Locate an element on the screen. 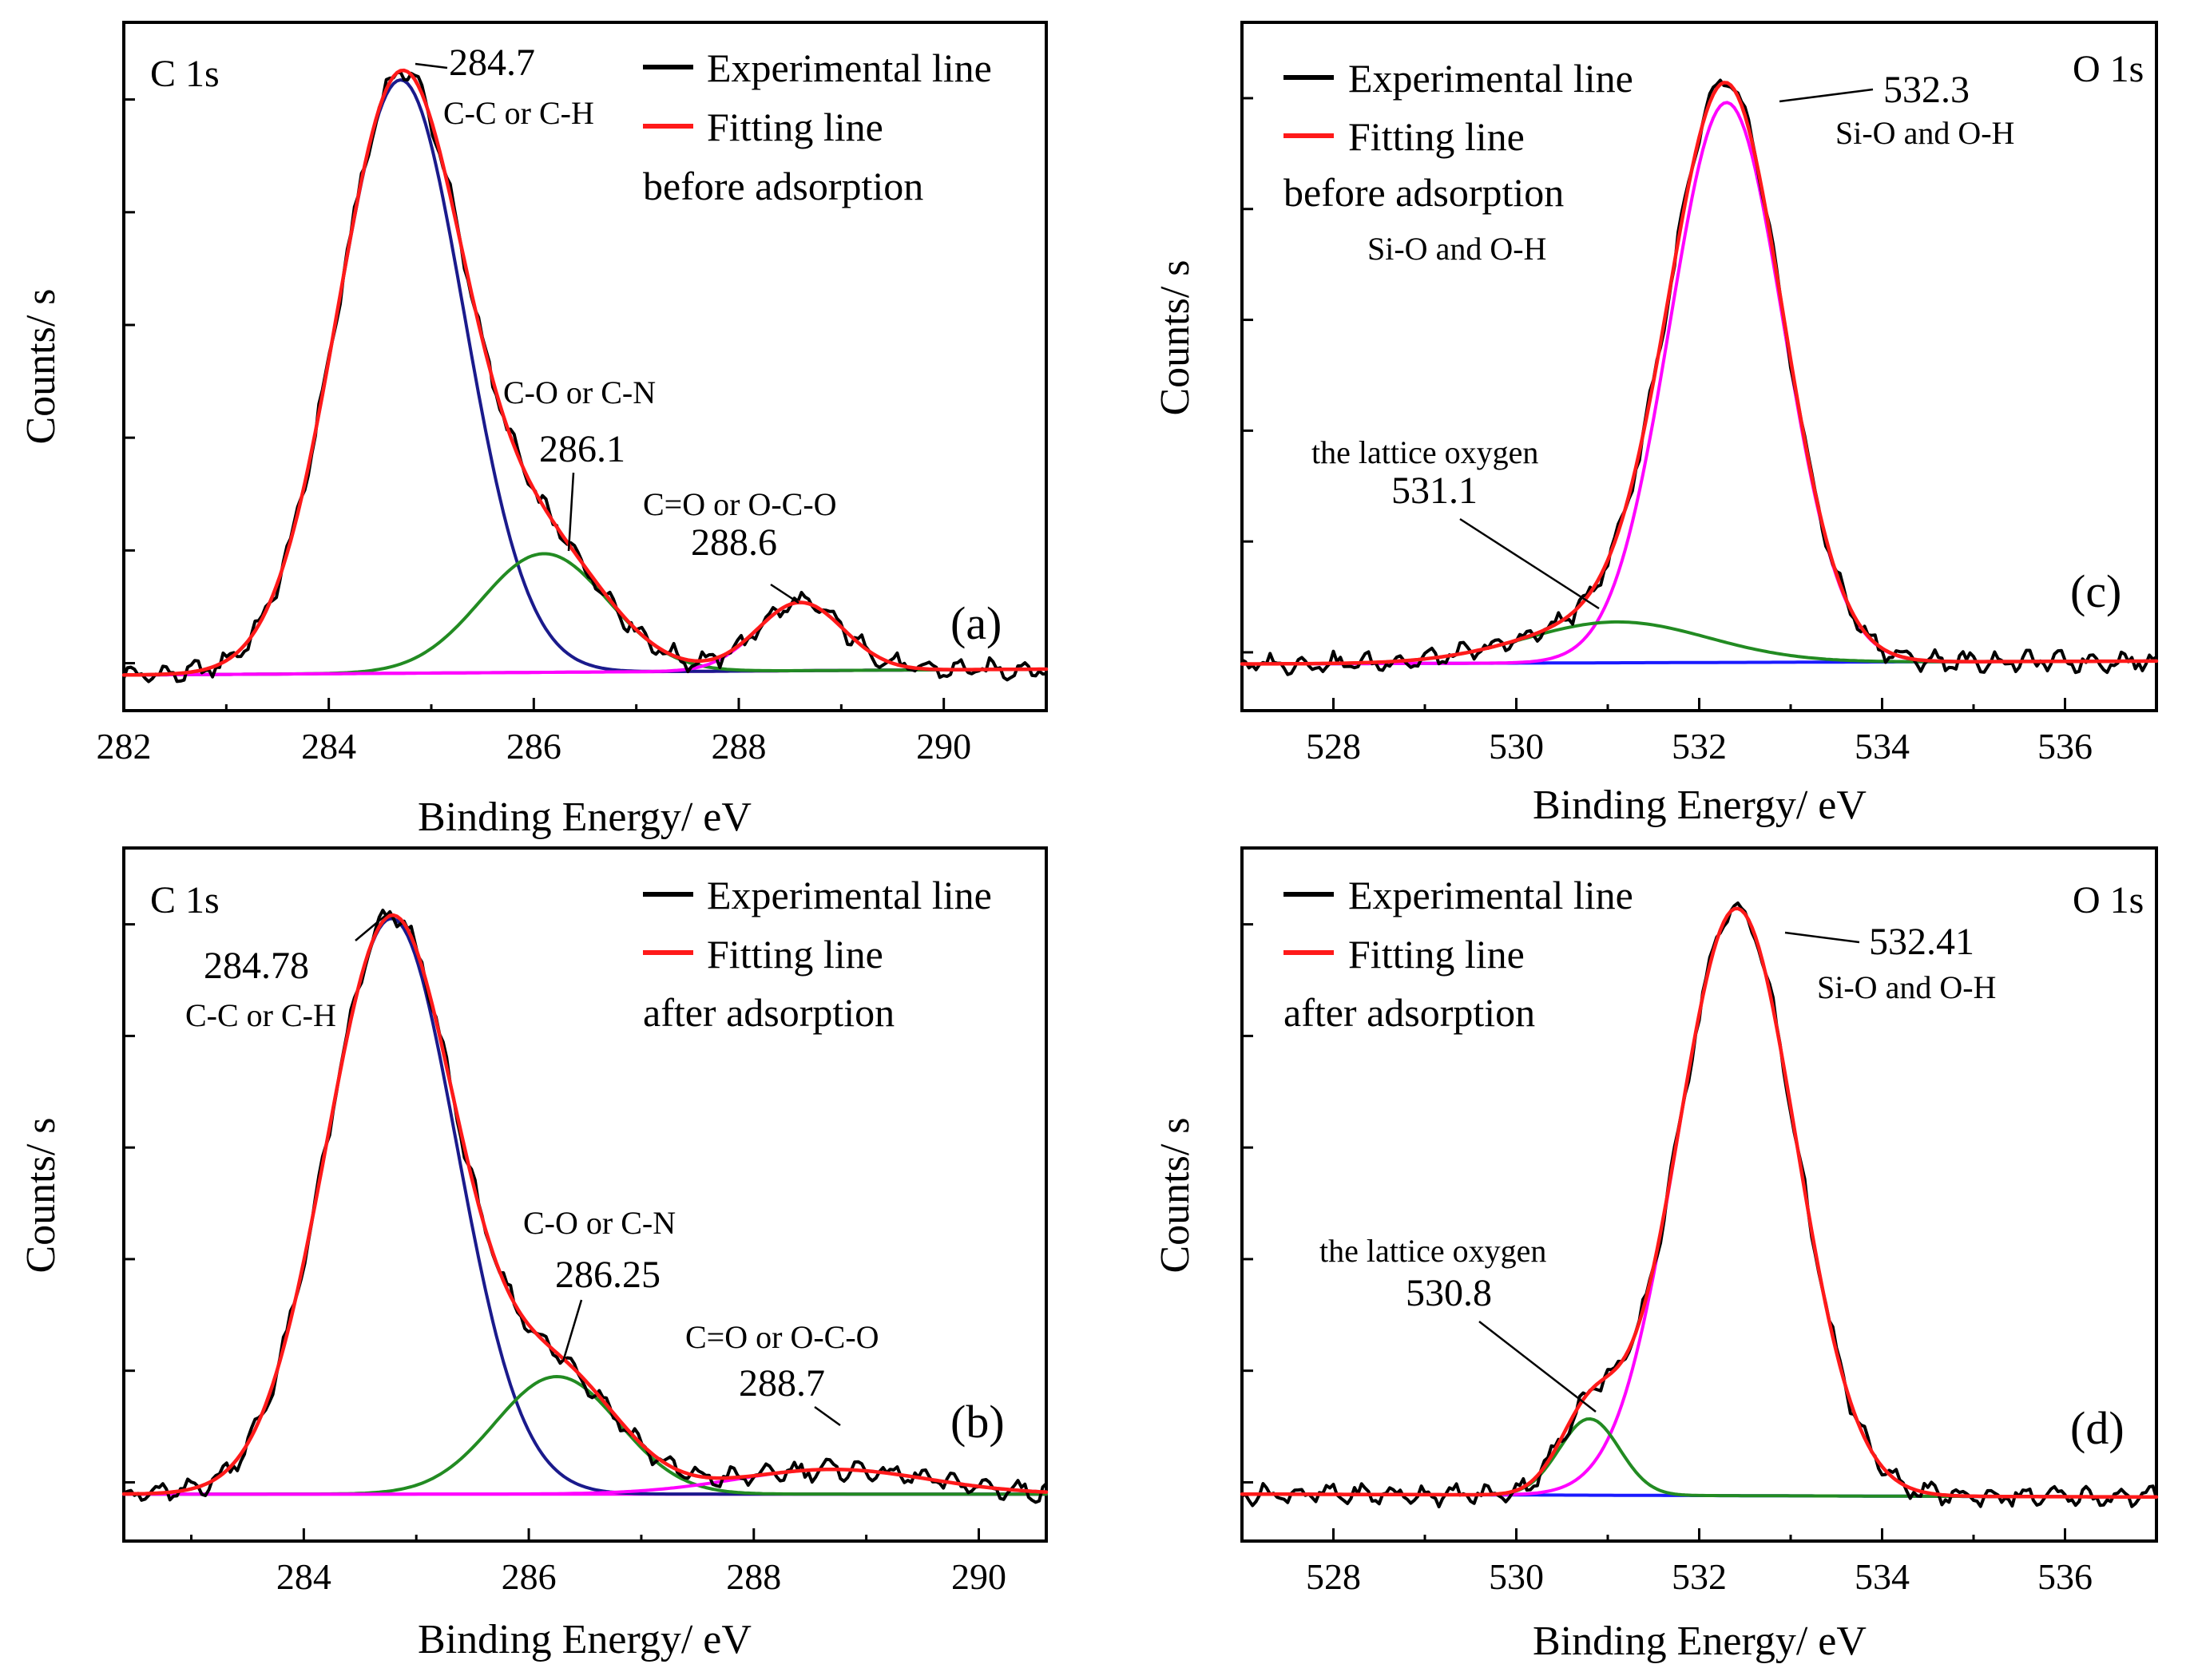 This screenshot has width=2190, height=1680. panel-c-species-532-3: Si-O and O-H is located at coordinates (1925, 133).